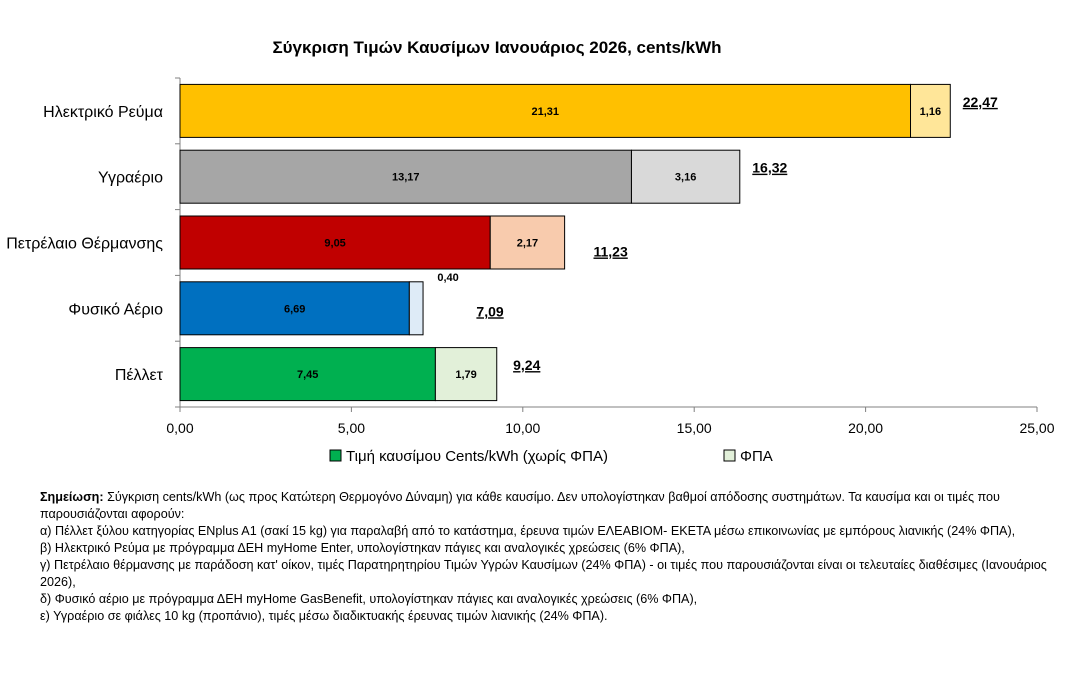 This screenshot has width=1080, height=675. I want to click on bar-base-label: 6,69, so click(294, 309).